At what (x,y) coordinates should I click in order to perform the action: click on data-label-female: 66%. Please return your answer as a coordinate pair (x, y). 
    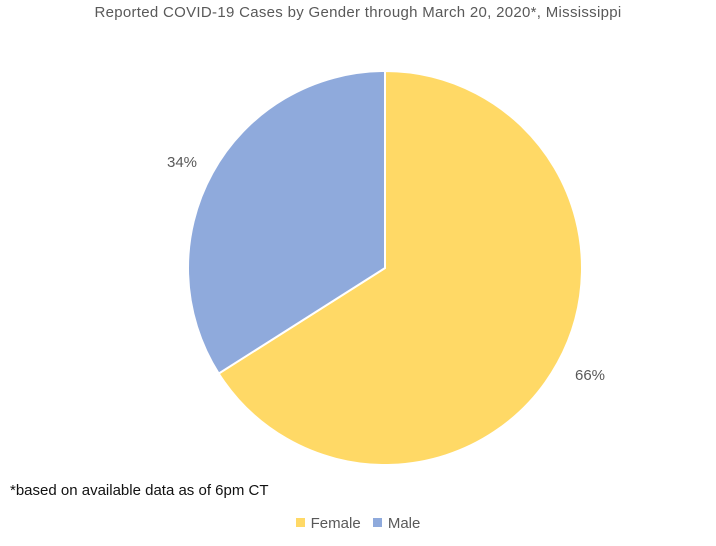
    Looking at the image, I should click on (590, 375).